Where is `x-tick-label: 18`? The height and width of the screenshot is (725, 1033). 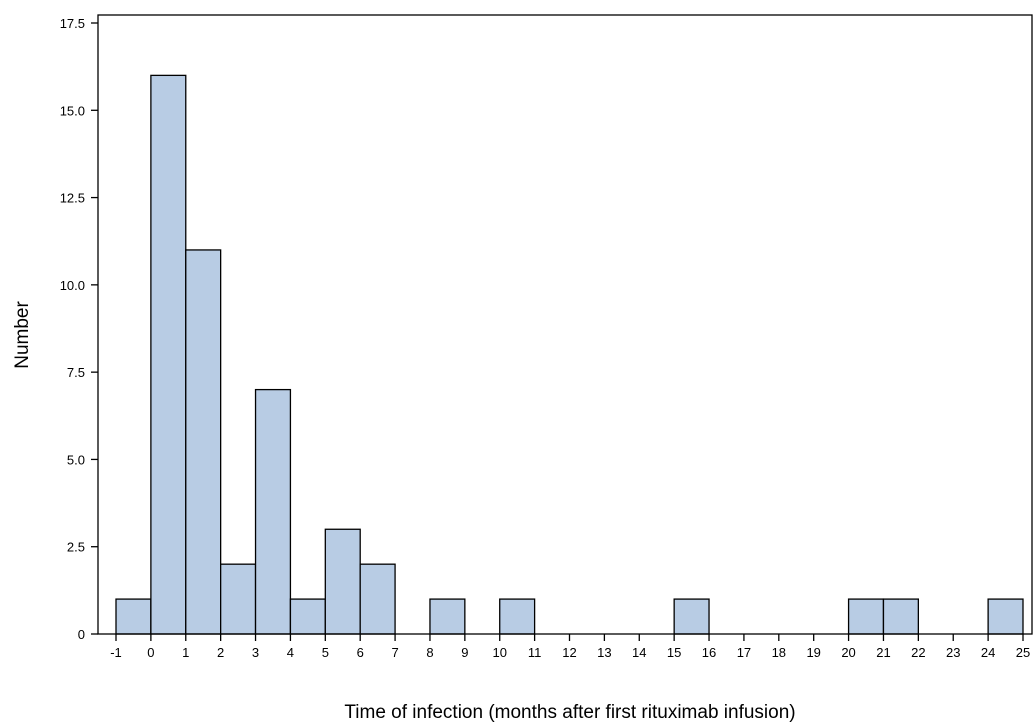
x-tick-label: 18 is located at coordinates (779, 652).